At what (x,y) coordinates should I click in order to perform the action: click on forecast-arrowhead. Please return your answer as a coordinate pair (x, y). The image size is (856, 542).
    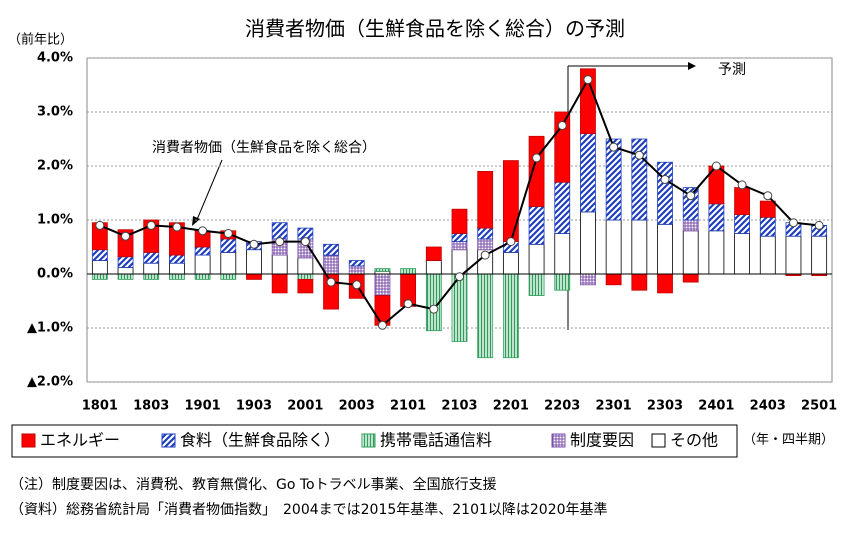
    Looking at the image, I should click on (692, 66).